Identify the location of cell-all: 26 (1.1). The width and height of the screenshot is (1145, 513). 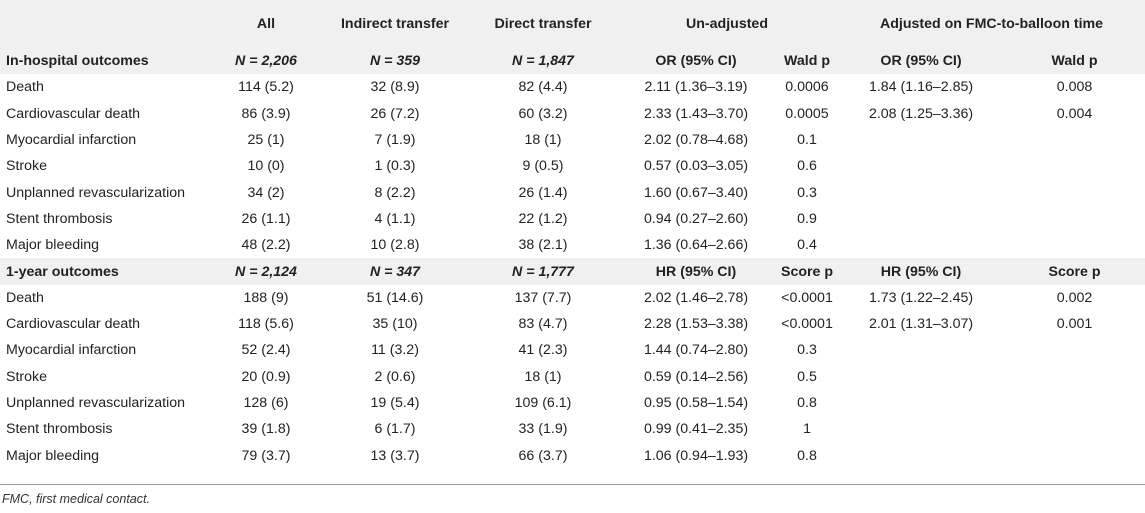
(266, 218).